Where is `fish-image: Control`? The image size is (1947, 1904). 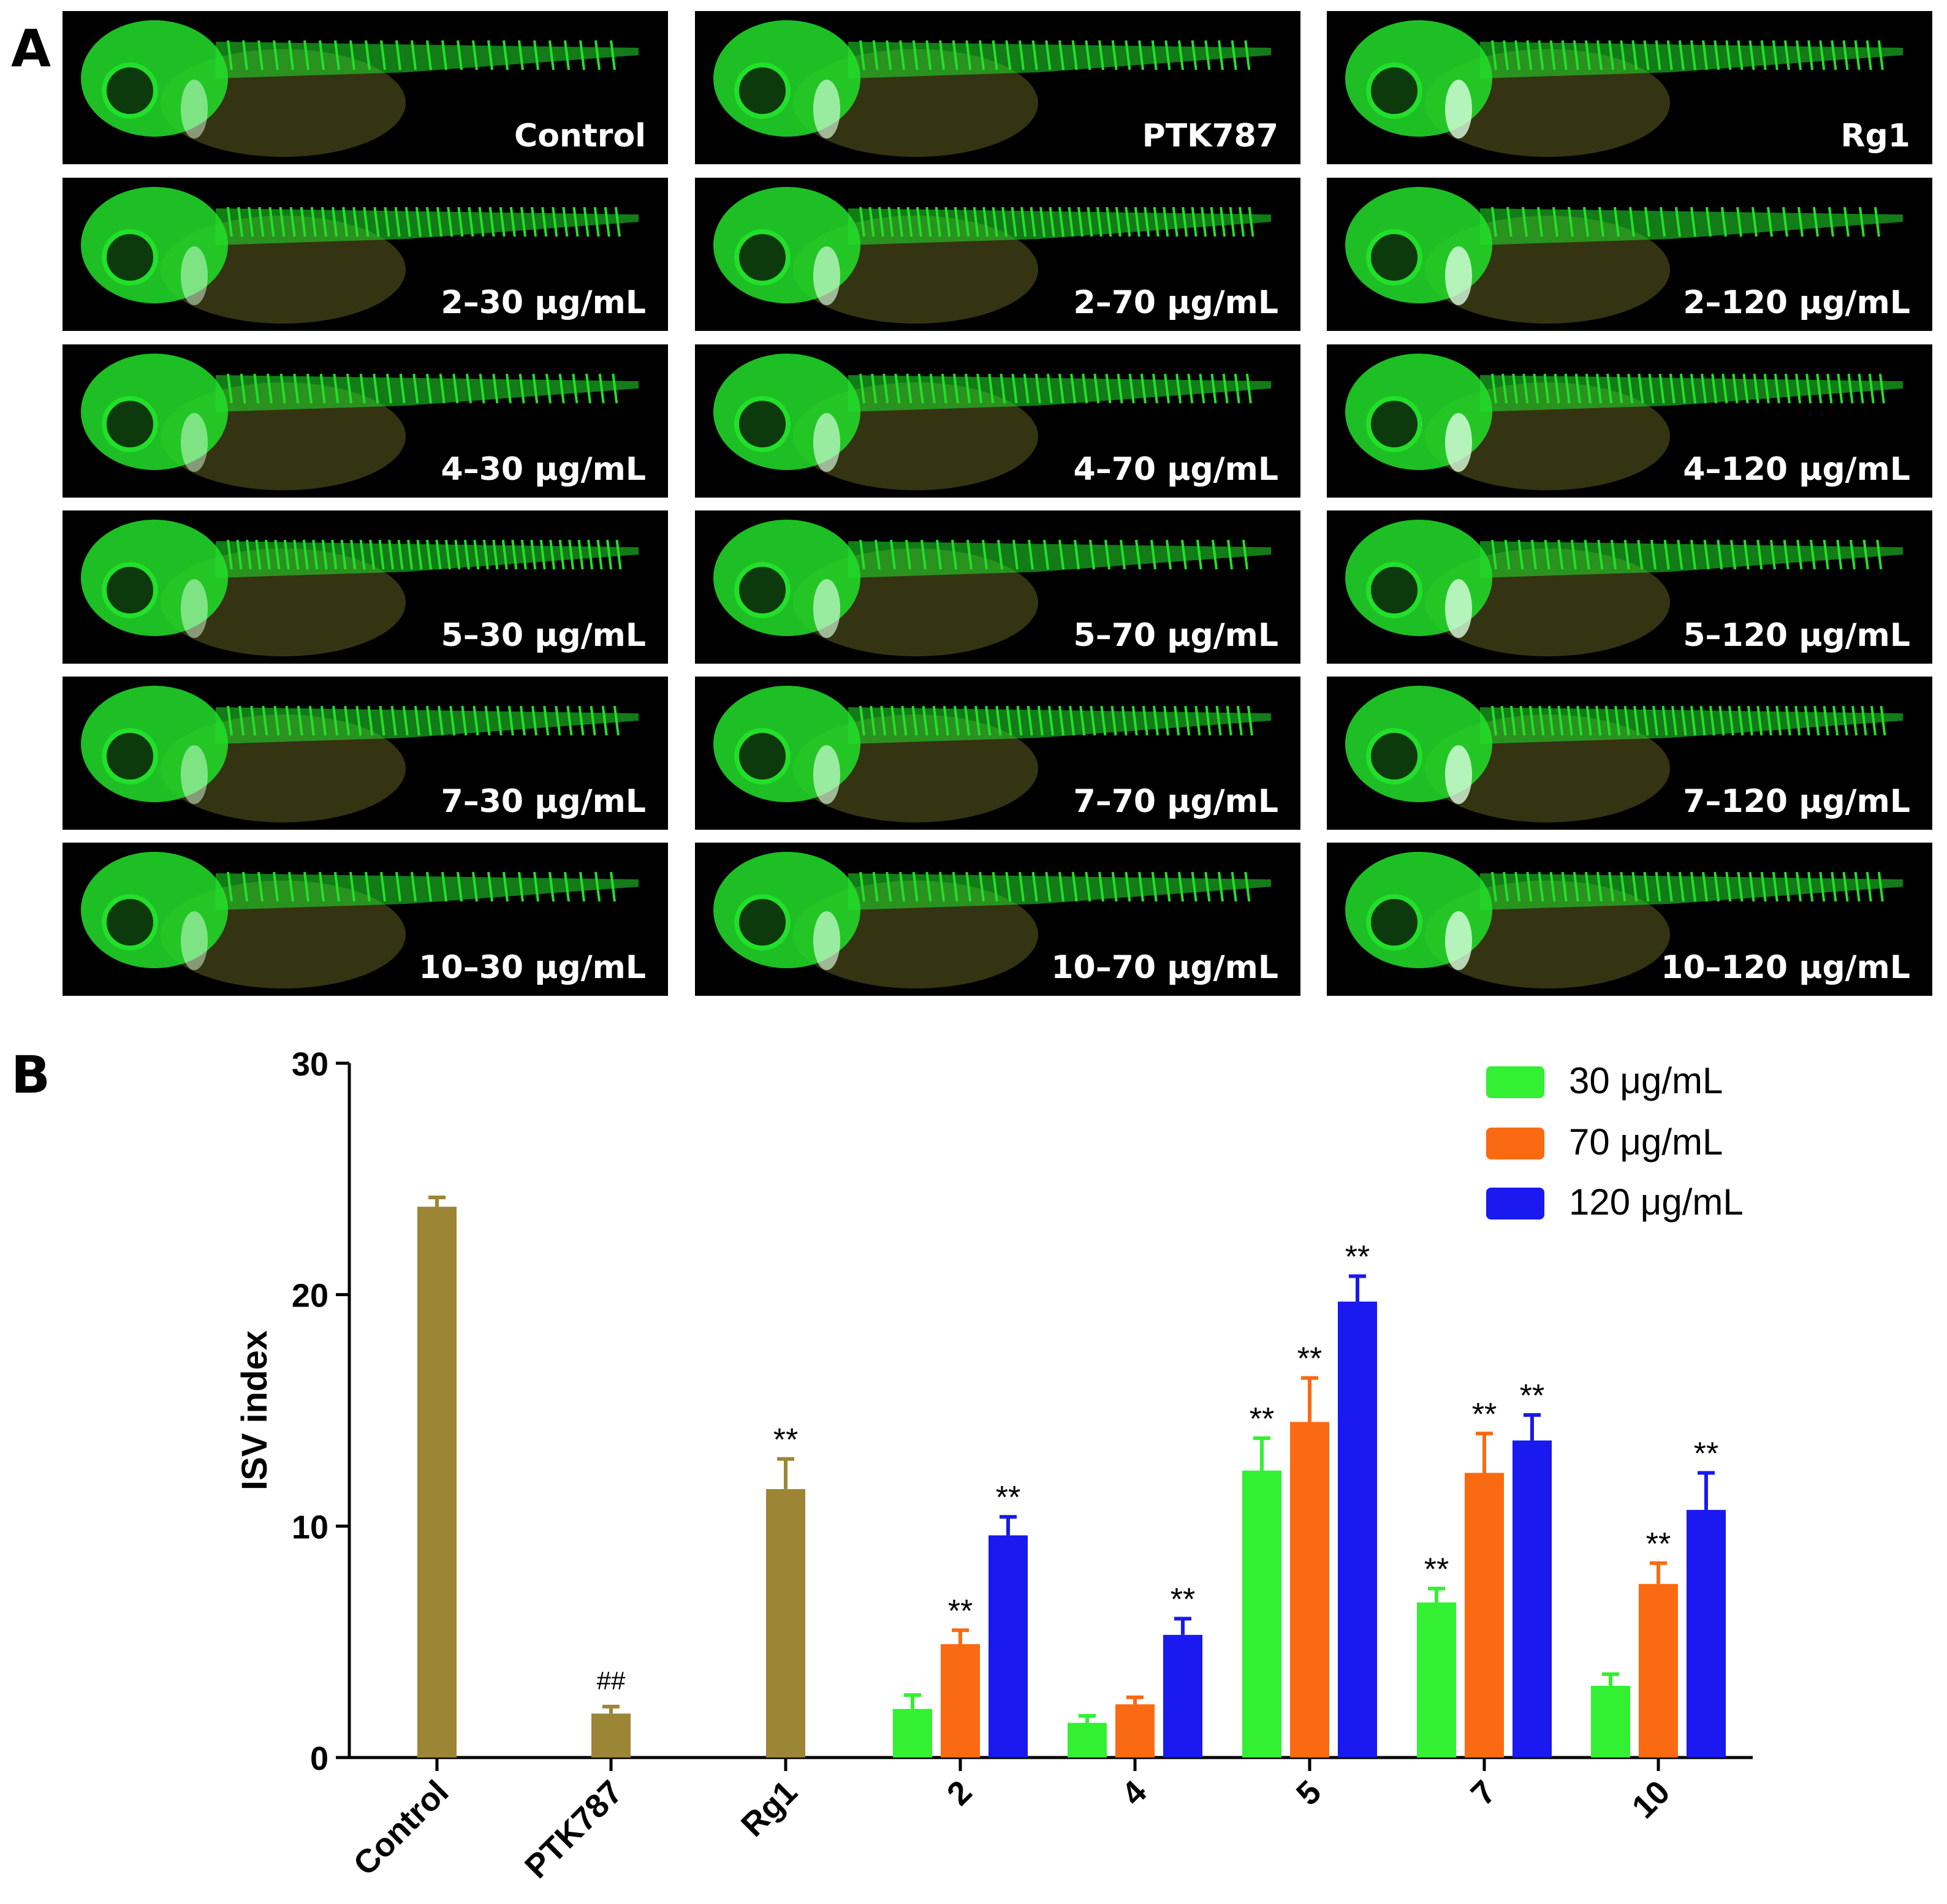
fish-image: Control is located at coordinates (365, 87).